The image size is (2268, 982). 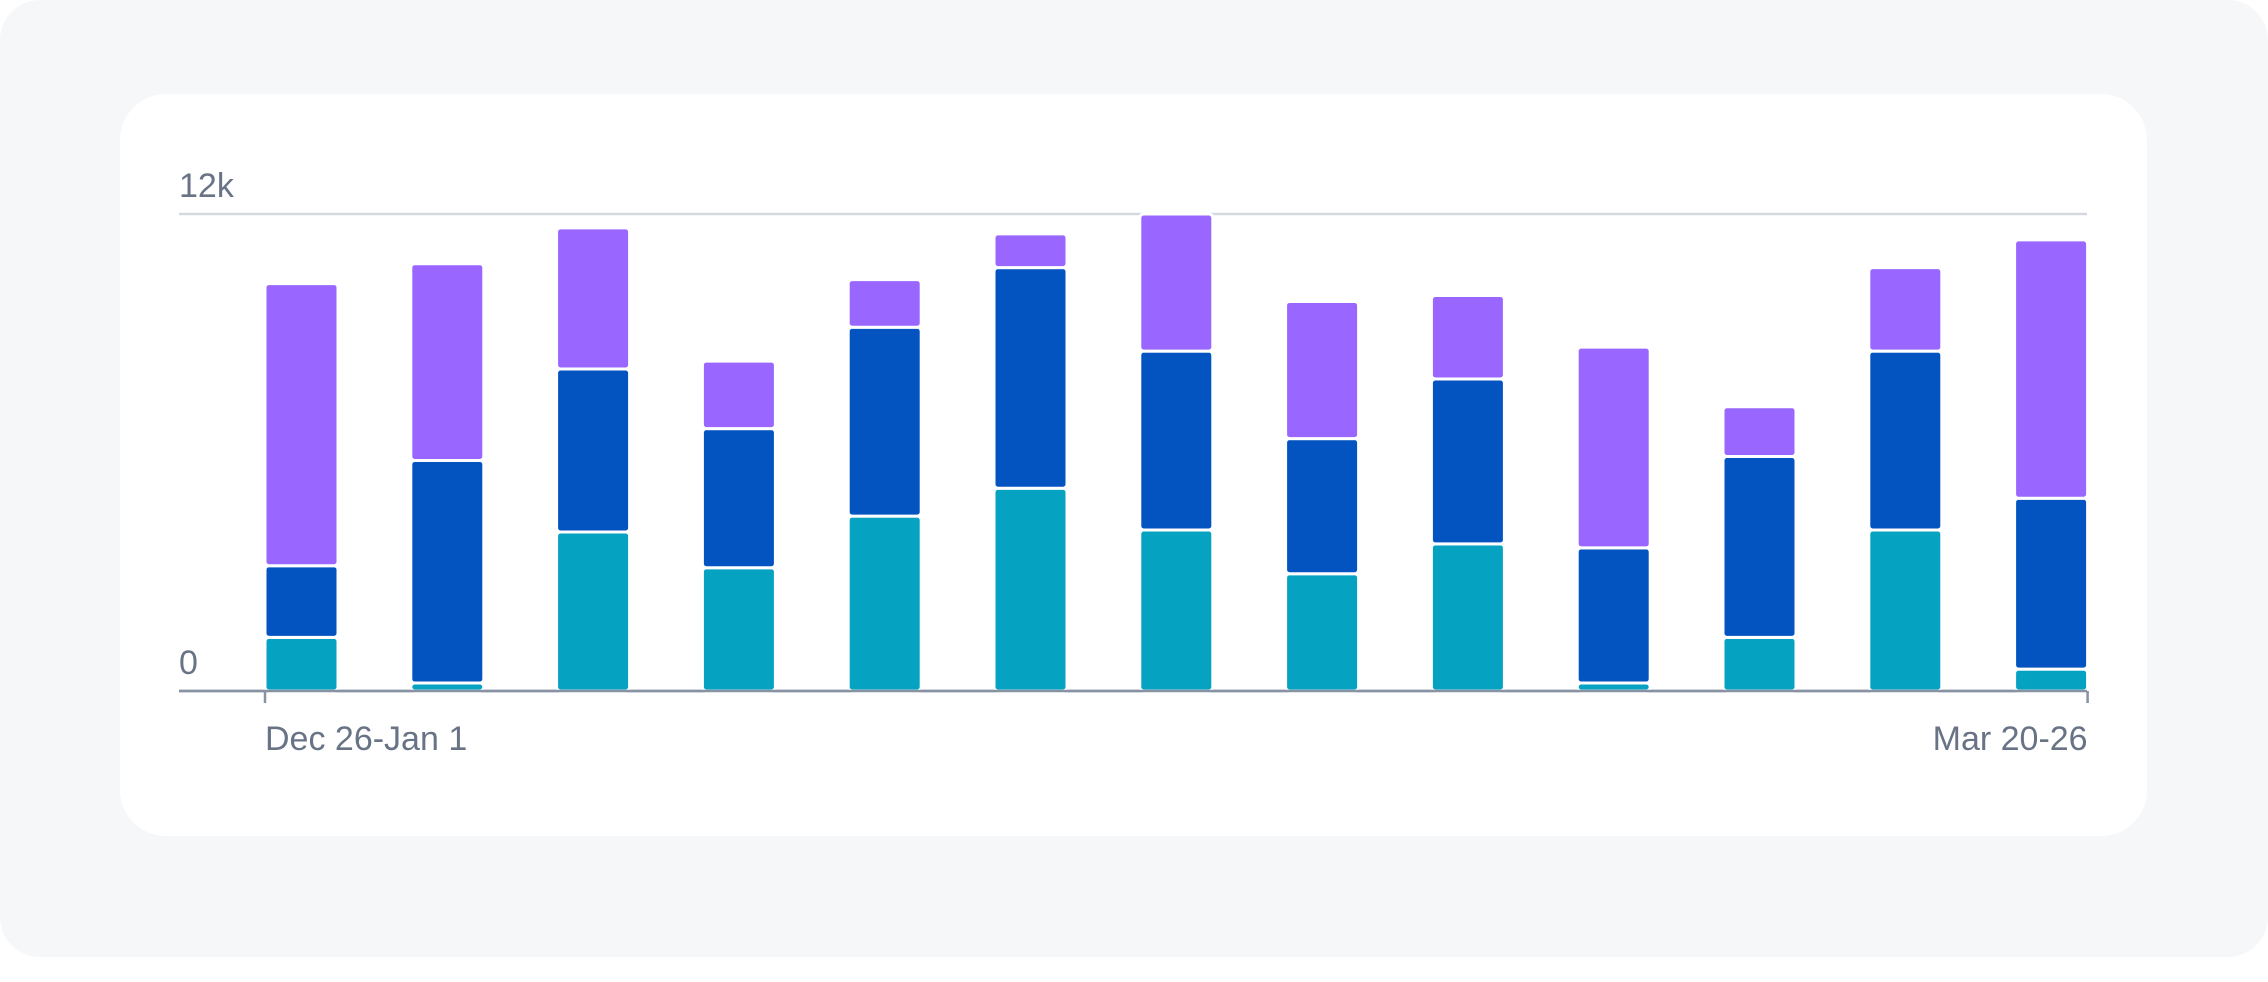 I want to click on y-tick-label: 12k, so click(x=207, y=186).